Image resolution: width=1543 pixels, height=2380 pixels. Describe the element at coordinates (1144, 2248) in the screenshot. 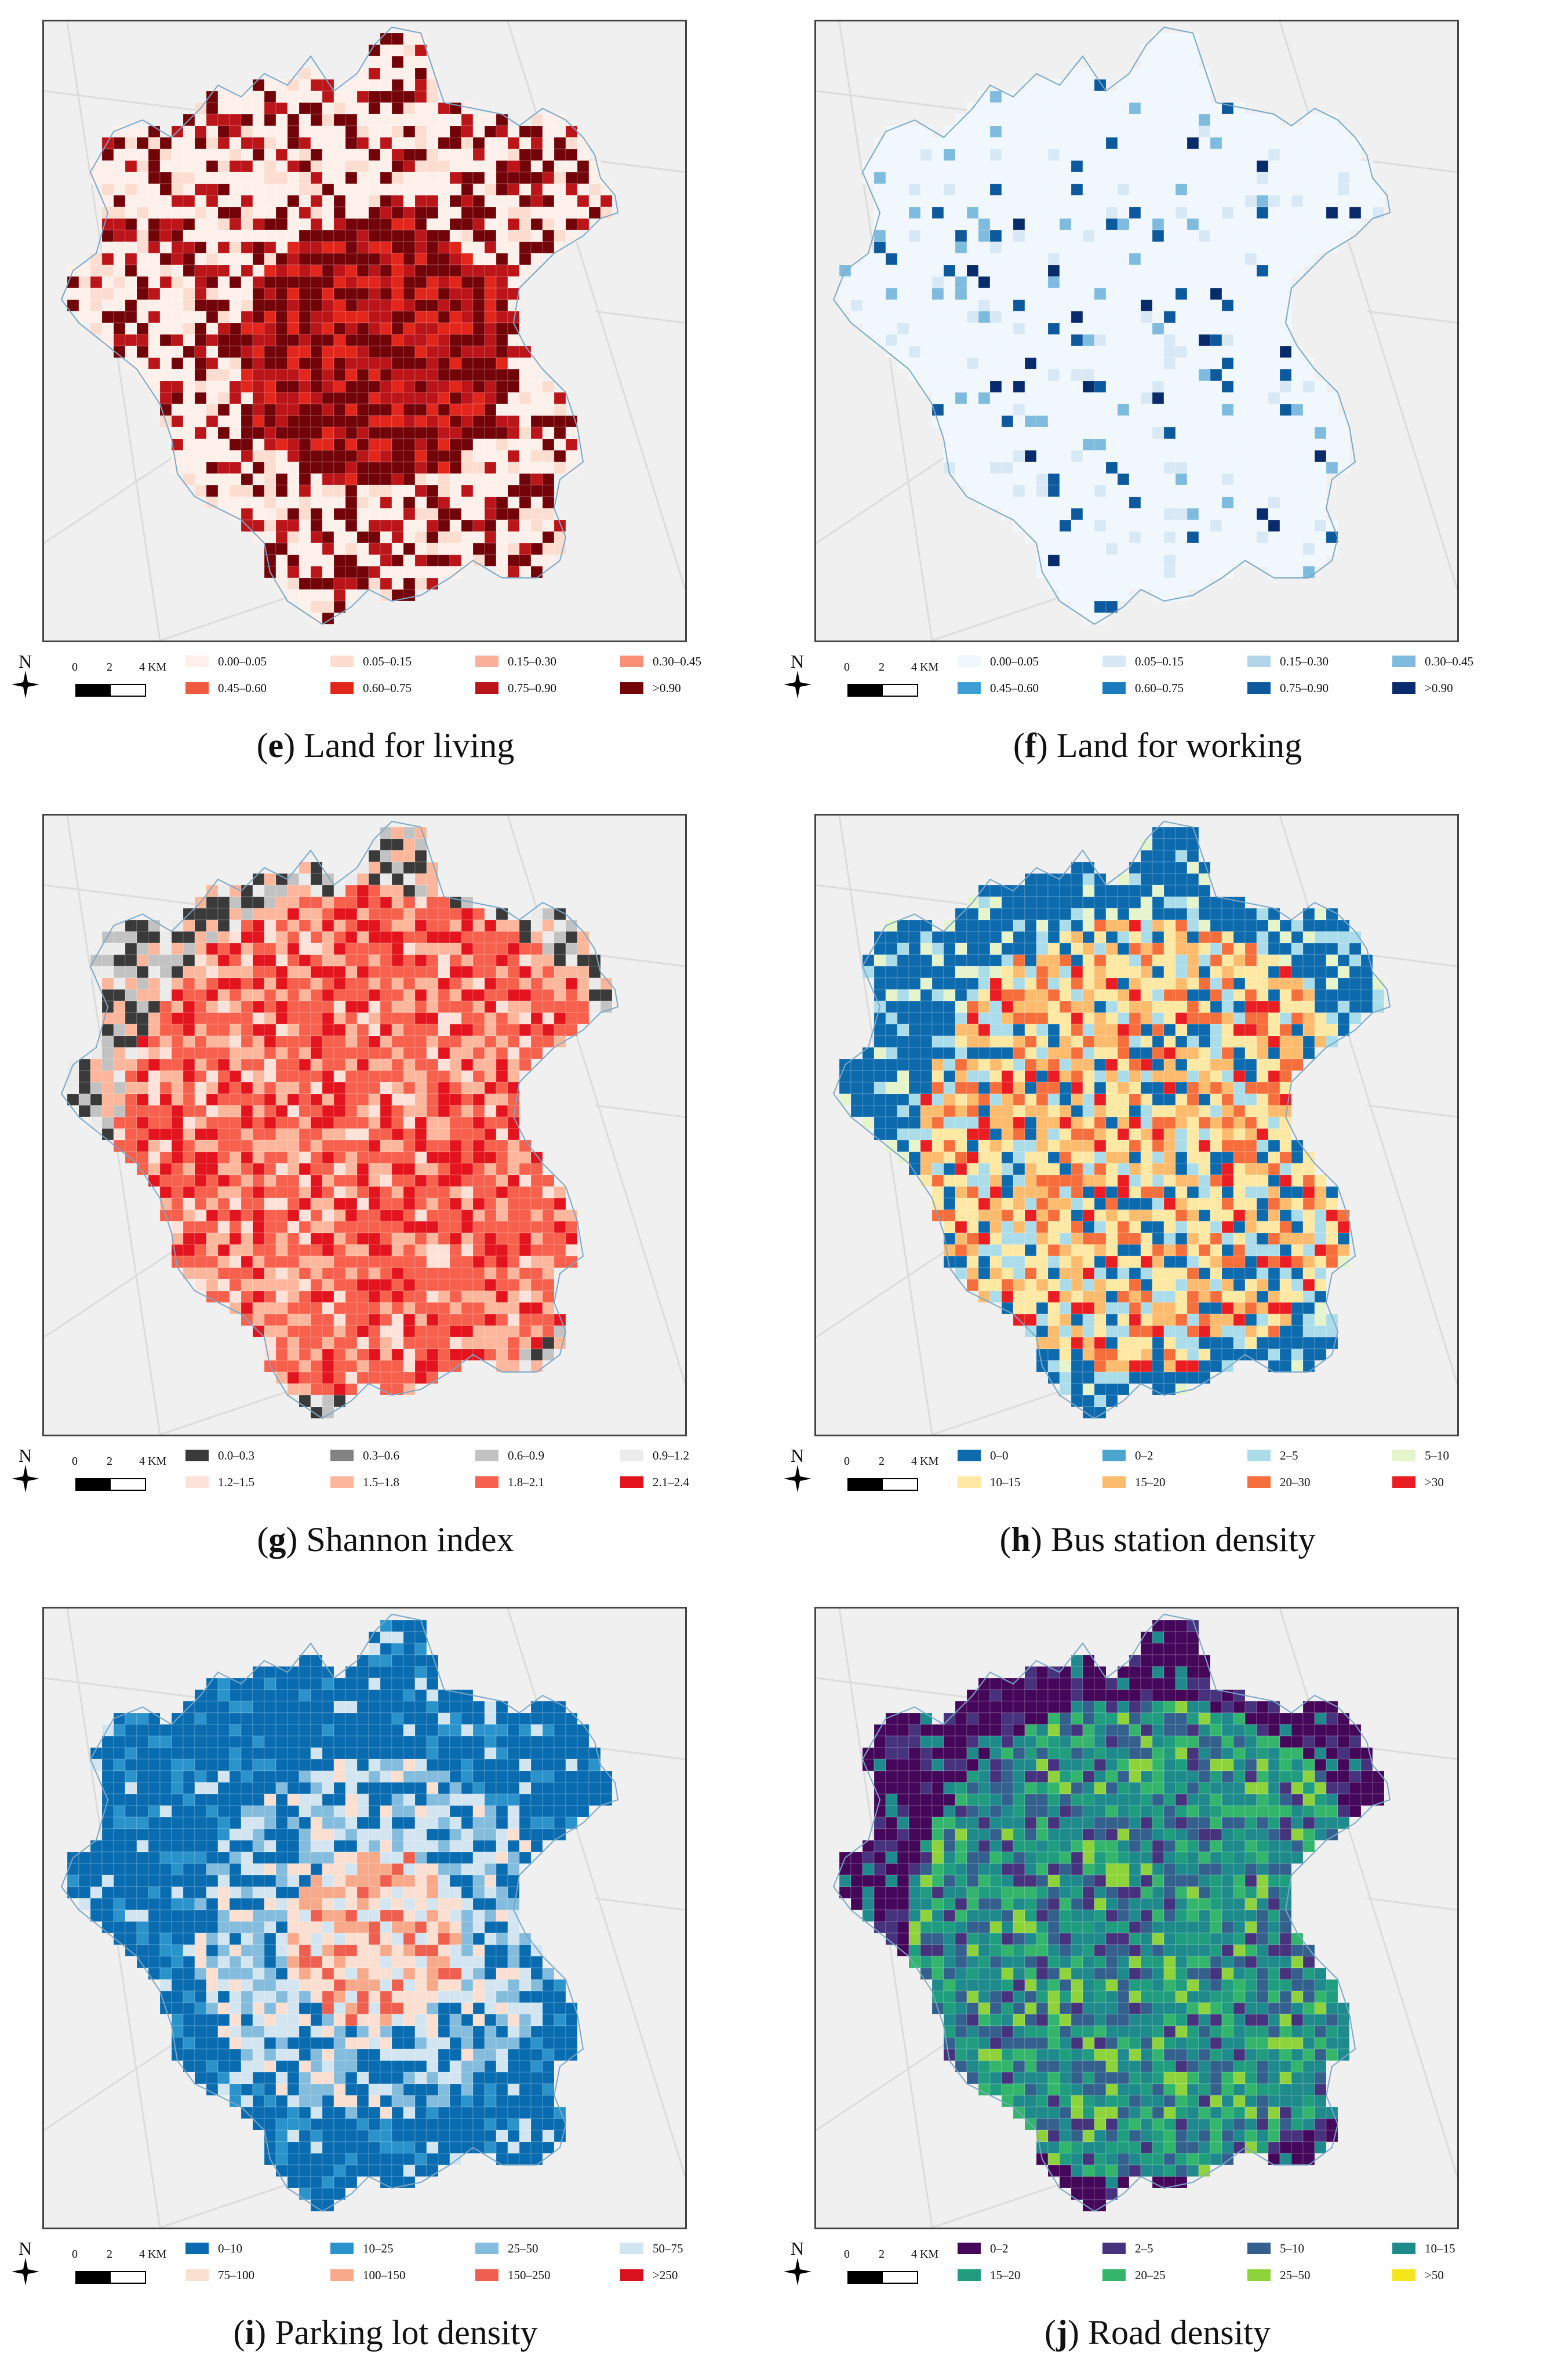

I see `legend-label: 2–5` at that location.